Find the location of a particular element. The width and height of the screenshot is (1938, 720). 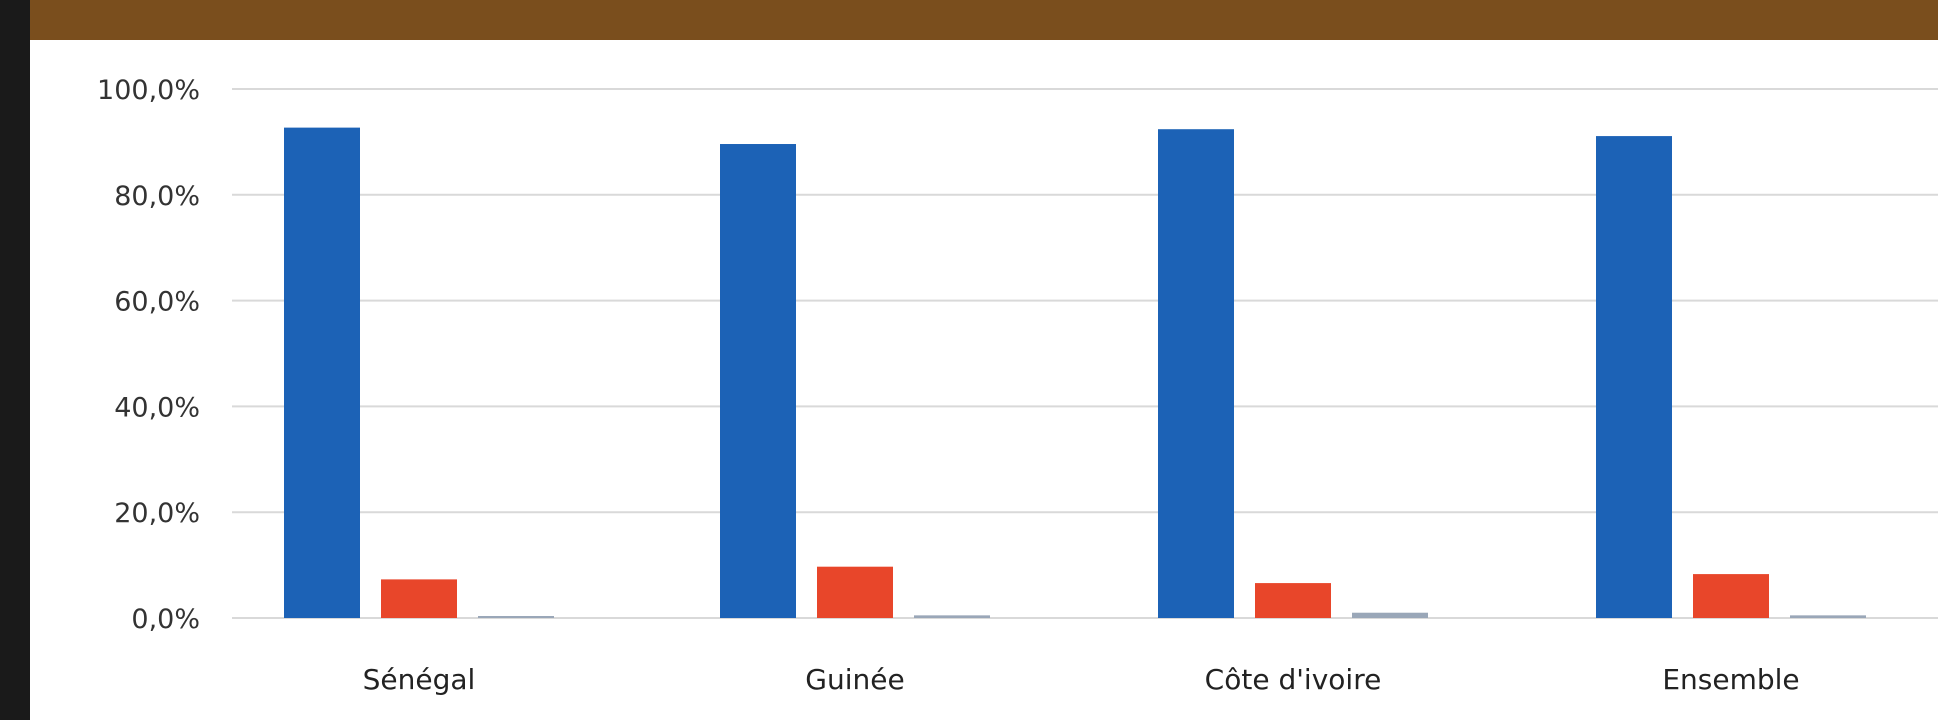

y-tick-label: 80,0% is located at coordinates (157, 196).